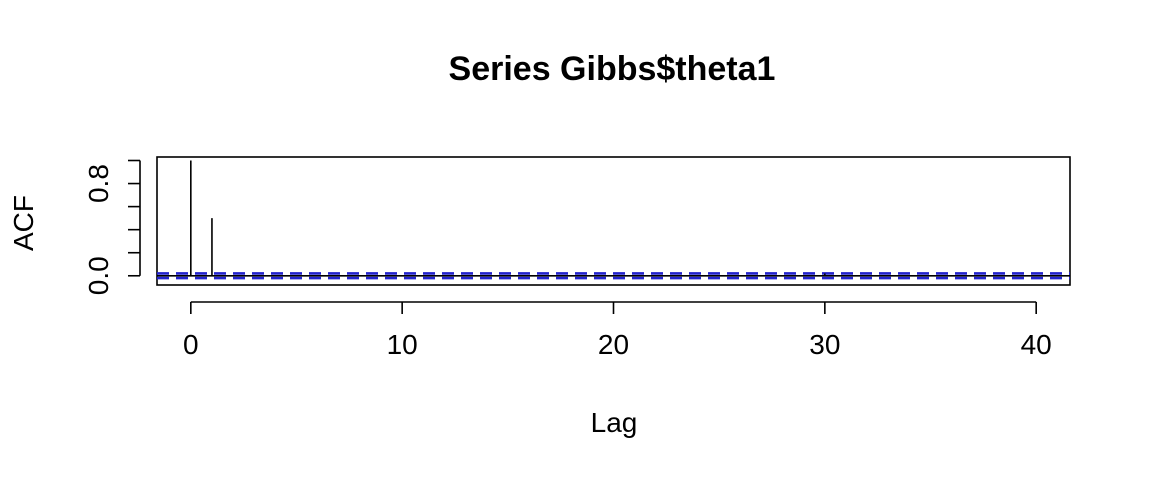  I want to click on y-axis-label: ACF, so click(23, 223).